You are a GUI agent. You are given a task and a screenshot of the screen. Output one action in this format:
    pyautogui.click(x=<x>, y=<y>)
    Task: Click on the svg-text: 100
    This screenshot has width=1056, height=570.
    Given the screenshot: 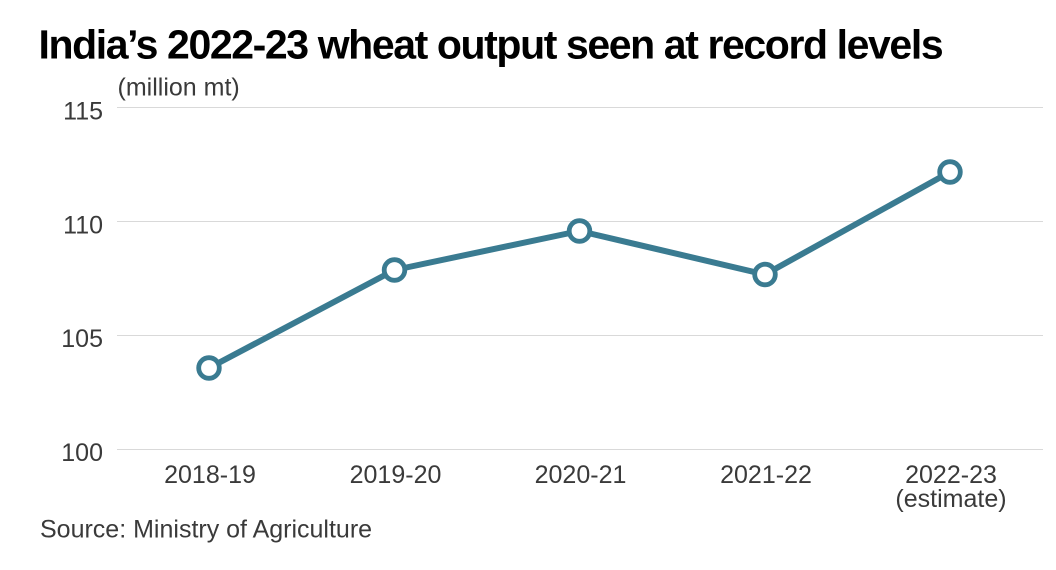 What is the action you would take?
    pyautogui.click(x=82, y=453)
    